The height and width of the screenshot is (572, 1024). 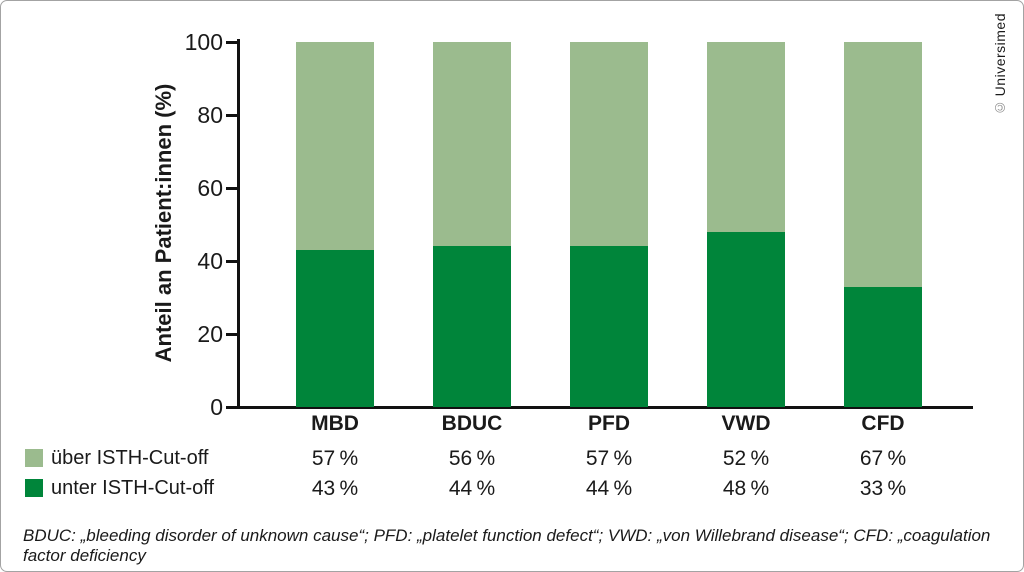 I want to click on category-label: PFD, so click(x=609, y=423).